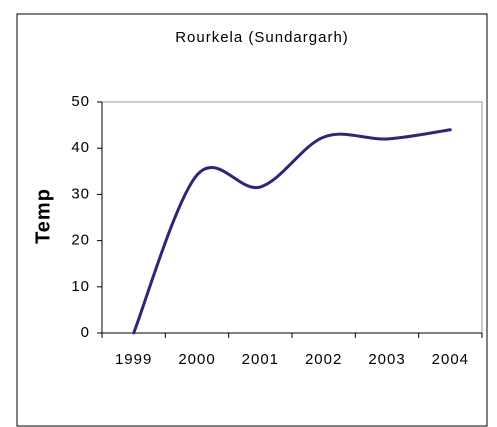  I want to click on x-tick-label: 2002, so click(323, 359).